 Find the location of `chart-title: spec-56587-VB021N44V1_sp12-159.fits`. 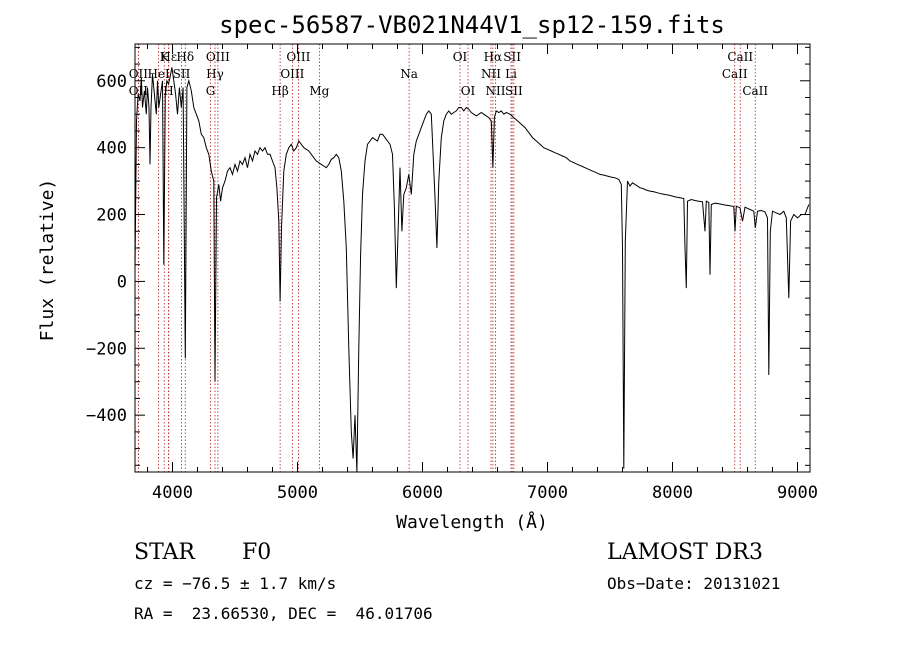

chart-title: spec-56587-VB021N44V1_sp12-159.fits is located at coordinates (472, 25).